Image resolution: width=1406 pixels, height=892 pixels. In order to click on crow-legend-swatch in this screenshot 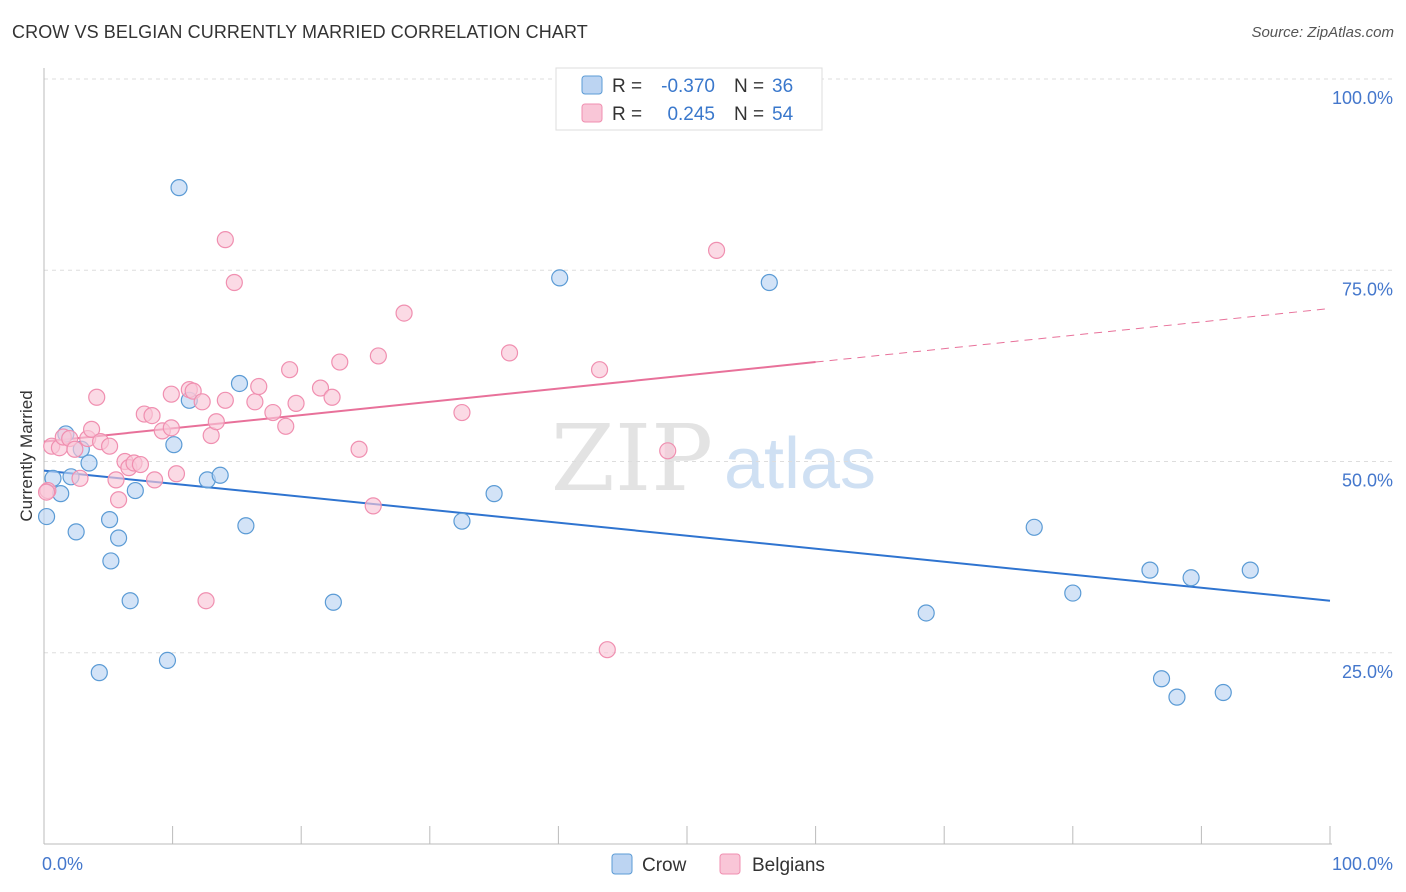, I will do `click(592, 85)`.